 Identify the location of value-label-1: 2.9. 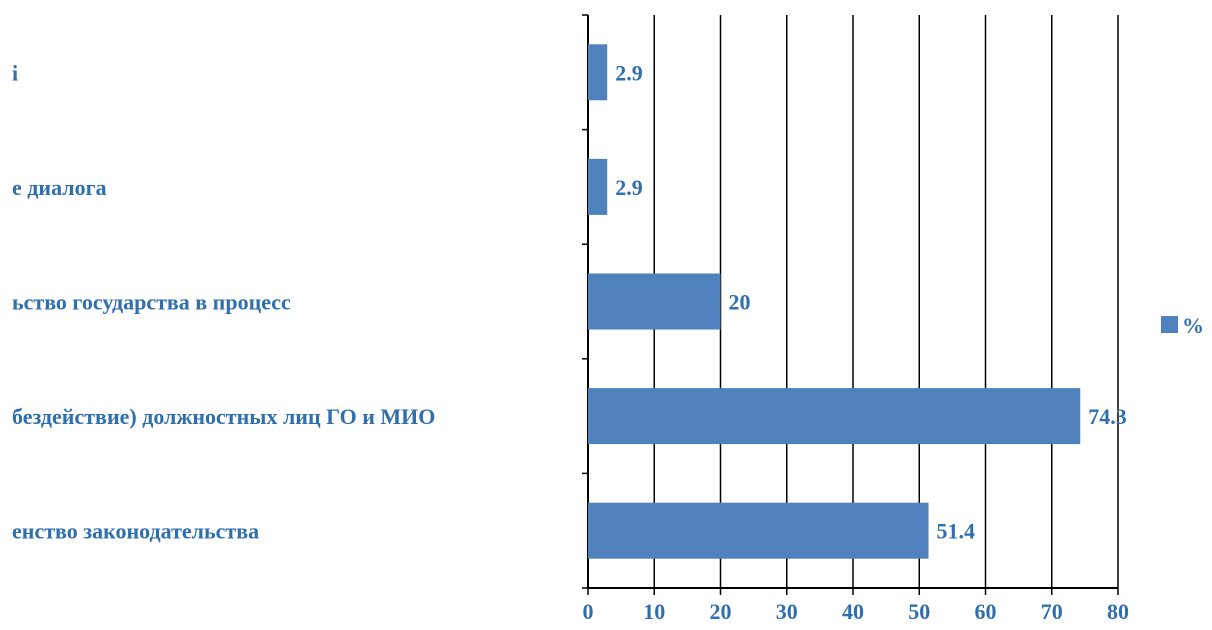
(629, 187).